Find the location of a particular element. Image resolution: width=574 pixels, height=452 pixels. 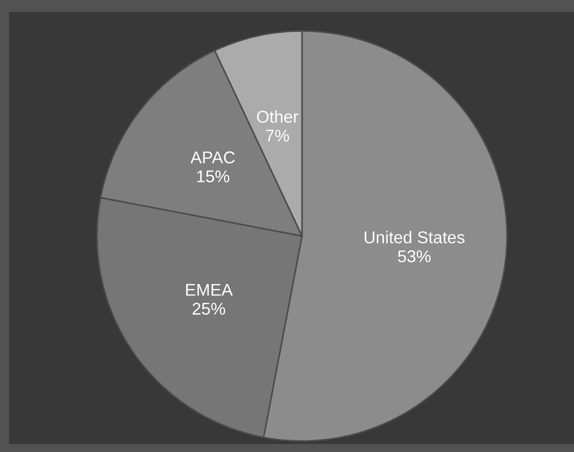

slice-label: United States is located at coordinates (414, 237).